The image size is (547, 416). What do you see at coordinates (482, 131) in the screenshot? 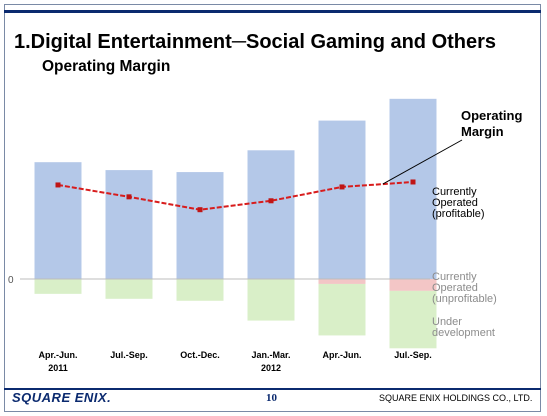
I see `operating-margin-callout-text: Margin` at bounding box center [482, 131].